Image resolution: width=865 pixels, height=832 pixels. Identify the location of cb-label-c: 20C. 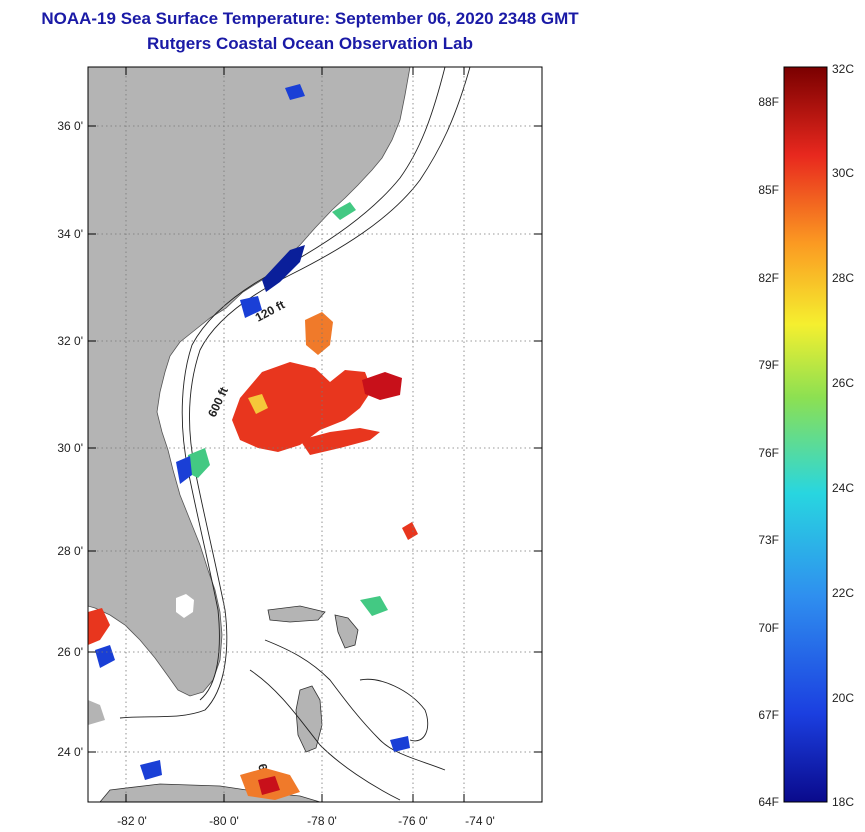
(843, 698).